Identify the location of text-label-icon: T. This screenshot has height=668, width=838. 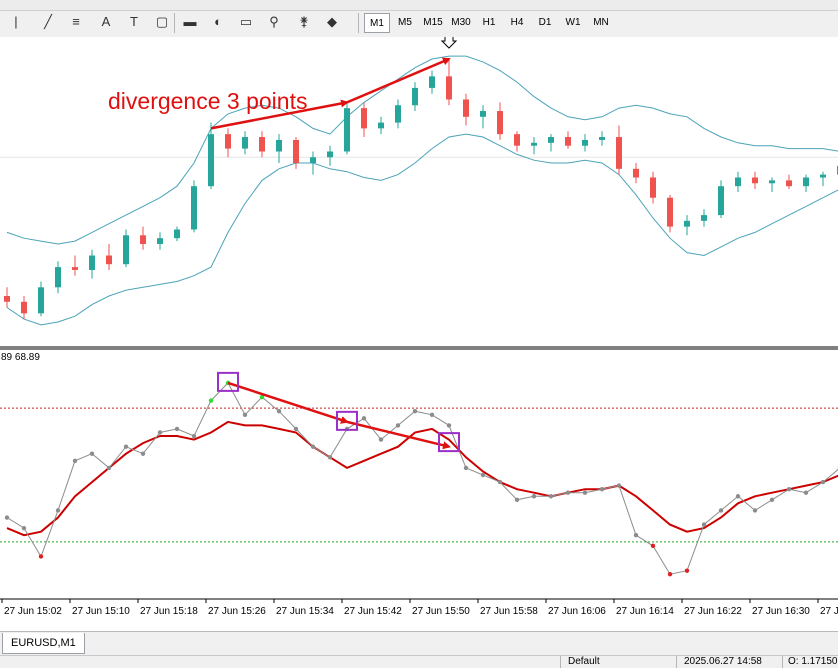
(134, 22).